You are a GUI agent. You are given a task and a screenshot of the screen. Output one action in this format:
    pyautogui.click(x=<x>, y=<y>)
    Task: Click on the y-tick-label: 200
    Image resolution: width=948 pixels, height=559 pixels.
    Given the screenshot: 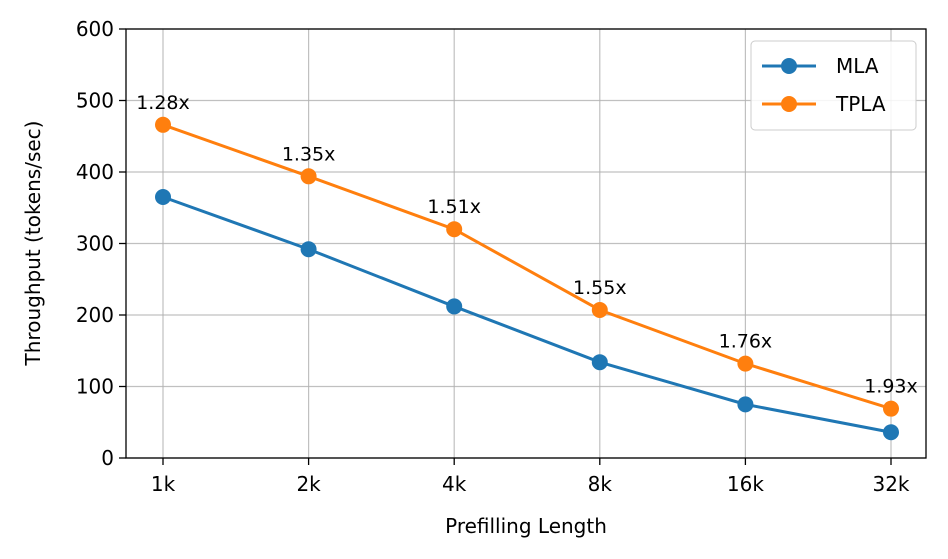 What is the action you would take?
    pyautogui.click(x=95, y=315)
    